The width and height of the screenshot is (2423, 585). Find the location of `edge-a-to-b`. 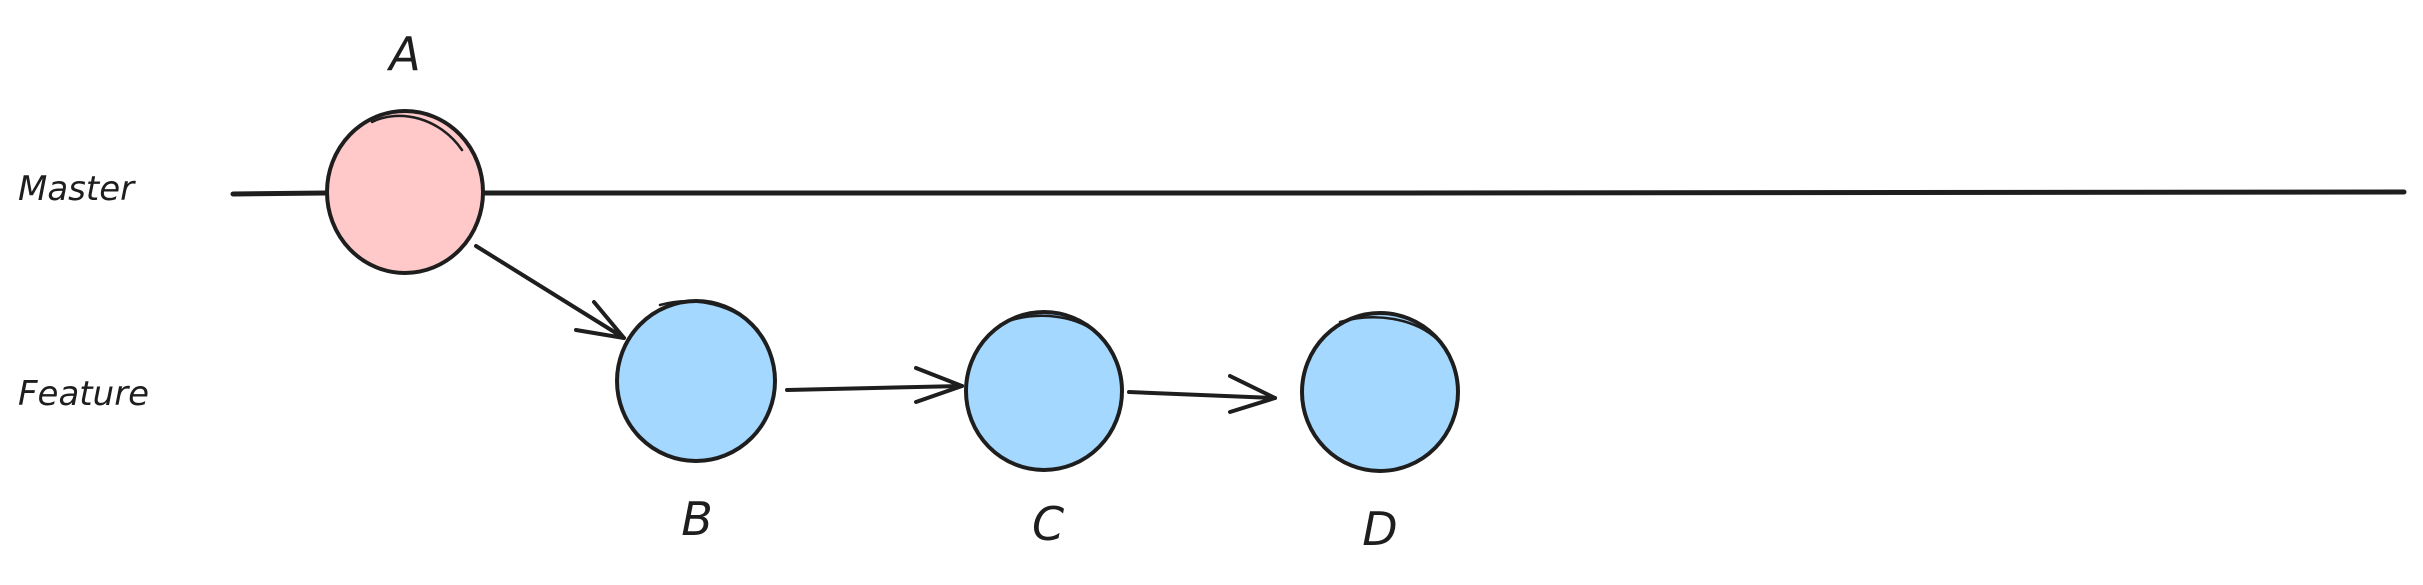

edge-a-to-b is located at coordinates (550, 292).